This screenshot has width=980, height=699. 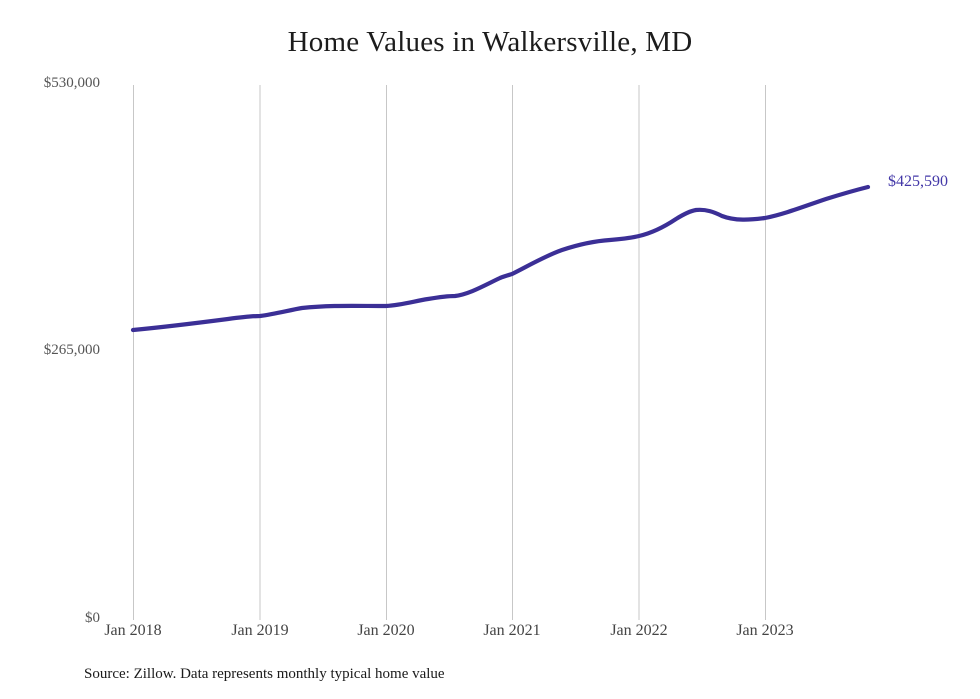 What do you see at coordinates (386, 630) in the screenshot?
I see `x-tick-label-jan-2020: Jan 2020` at bounding box center [386, 630].